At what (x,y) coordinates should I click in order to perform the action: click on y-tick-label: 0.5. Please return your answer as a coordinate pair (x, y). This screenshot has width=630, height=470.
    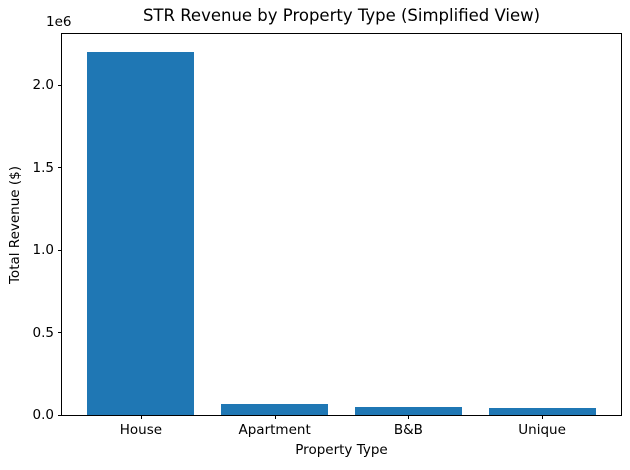
    Looking at the image, I should click on (43, 332).